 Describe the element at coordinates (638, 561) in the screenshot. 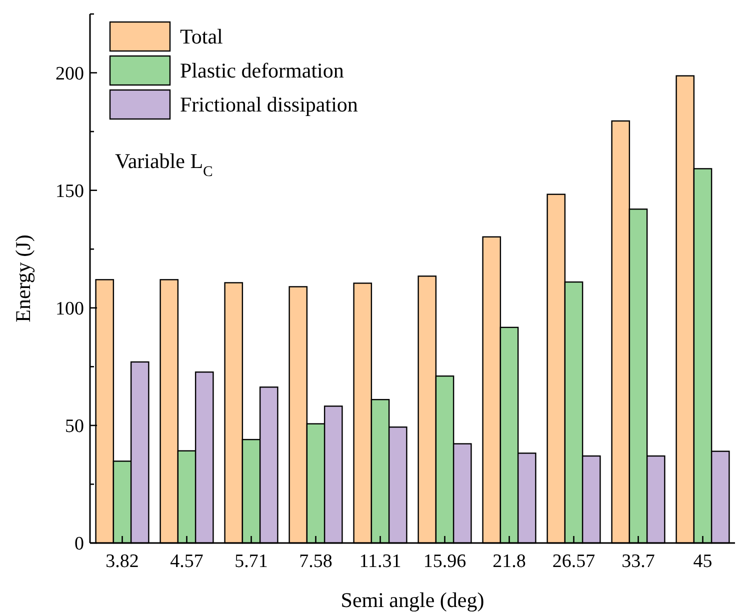

I see `x-tick-label: 33.7` at that location.